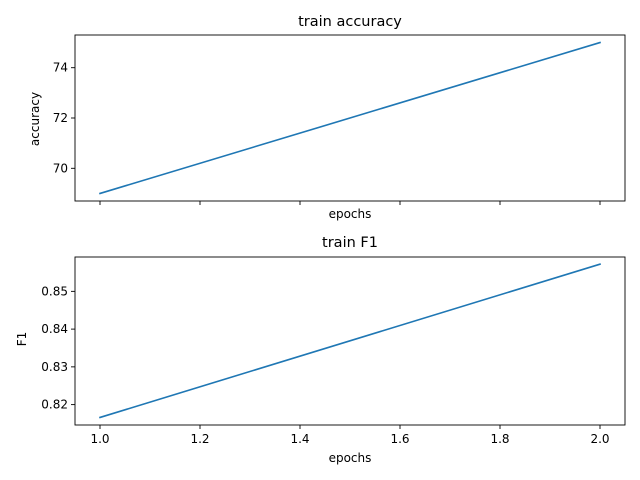  What do you see at coordinates (54, 291) in the screenshot?
I see `y-tick-label: 0.85` at bounding box center [54, 291].